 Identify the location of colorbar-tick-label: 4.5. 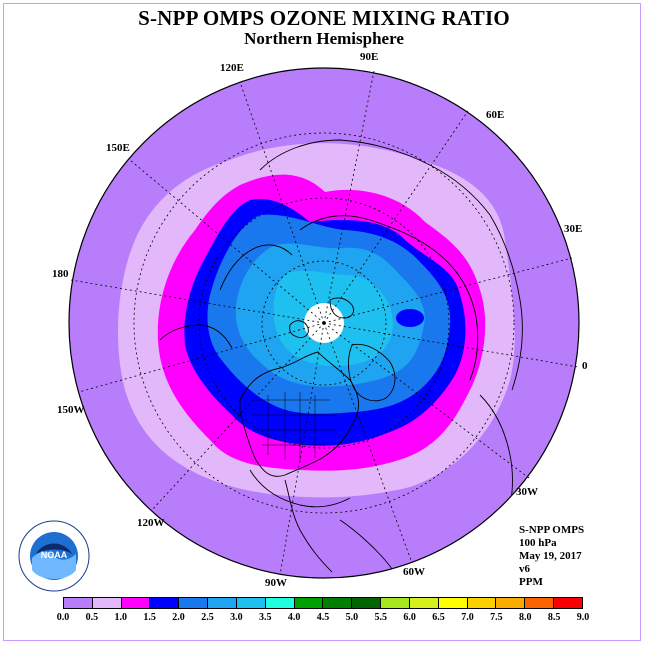
(323, 617).